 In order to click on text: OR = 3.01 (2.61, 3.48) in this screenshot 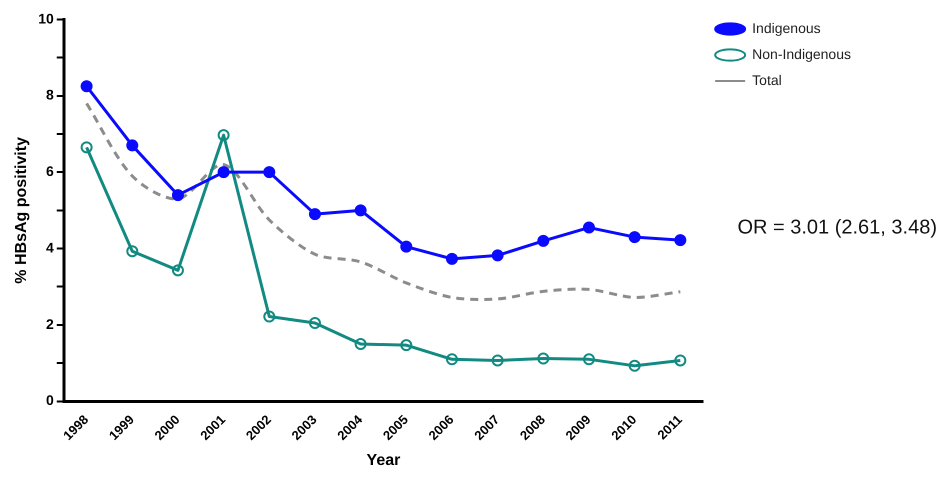, I will do `click(837, 227)`.